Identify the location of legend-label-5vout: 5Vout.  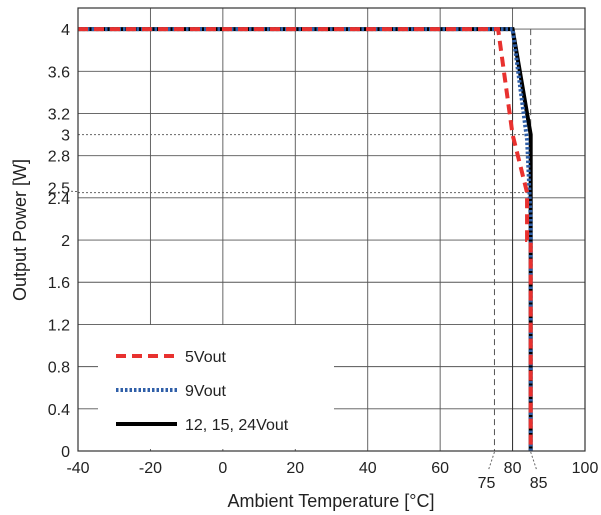
(205, 357).